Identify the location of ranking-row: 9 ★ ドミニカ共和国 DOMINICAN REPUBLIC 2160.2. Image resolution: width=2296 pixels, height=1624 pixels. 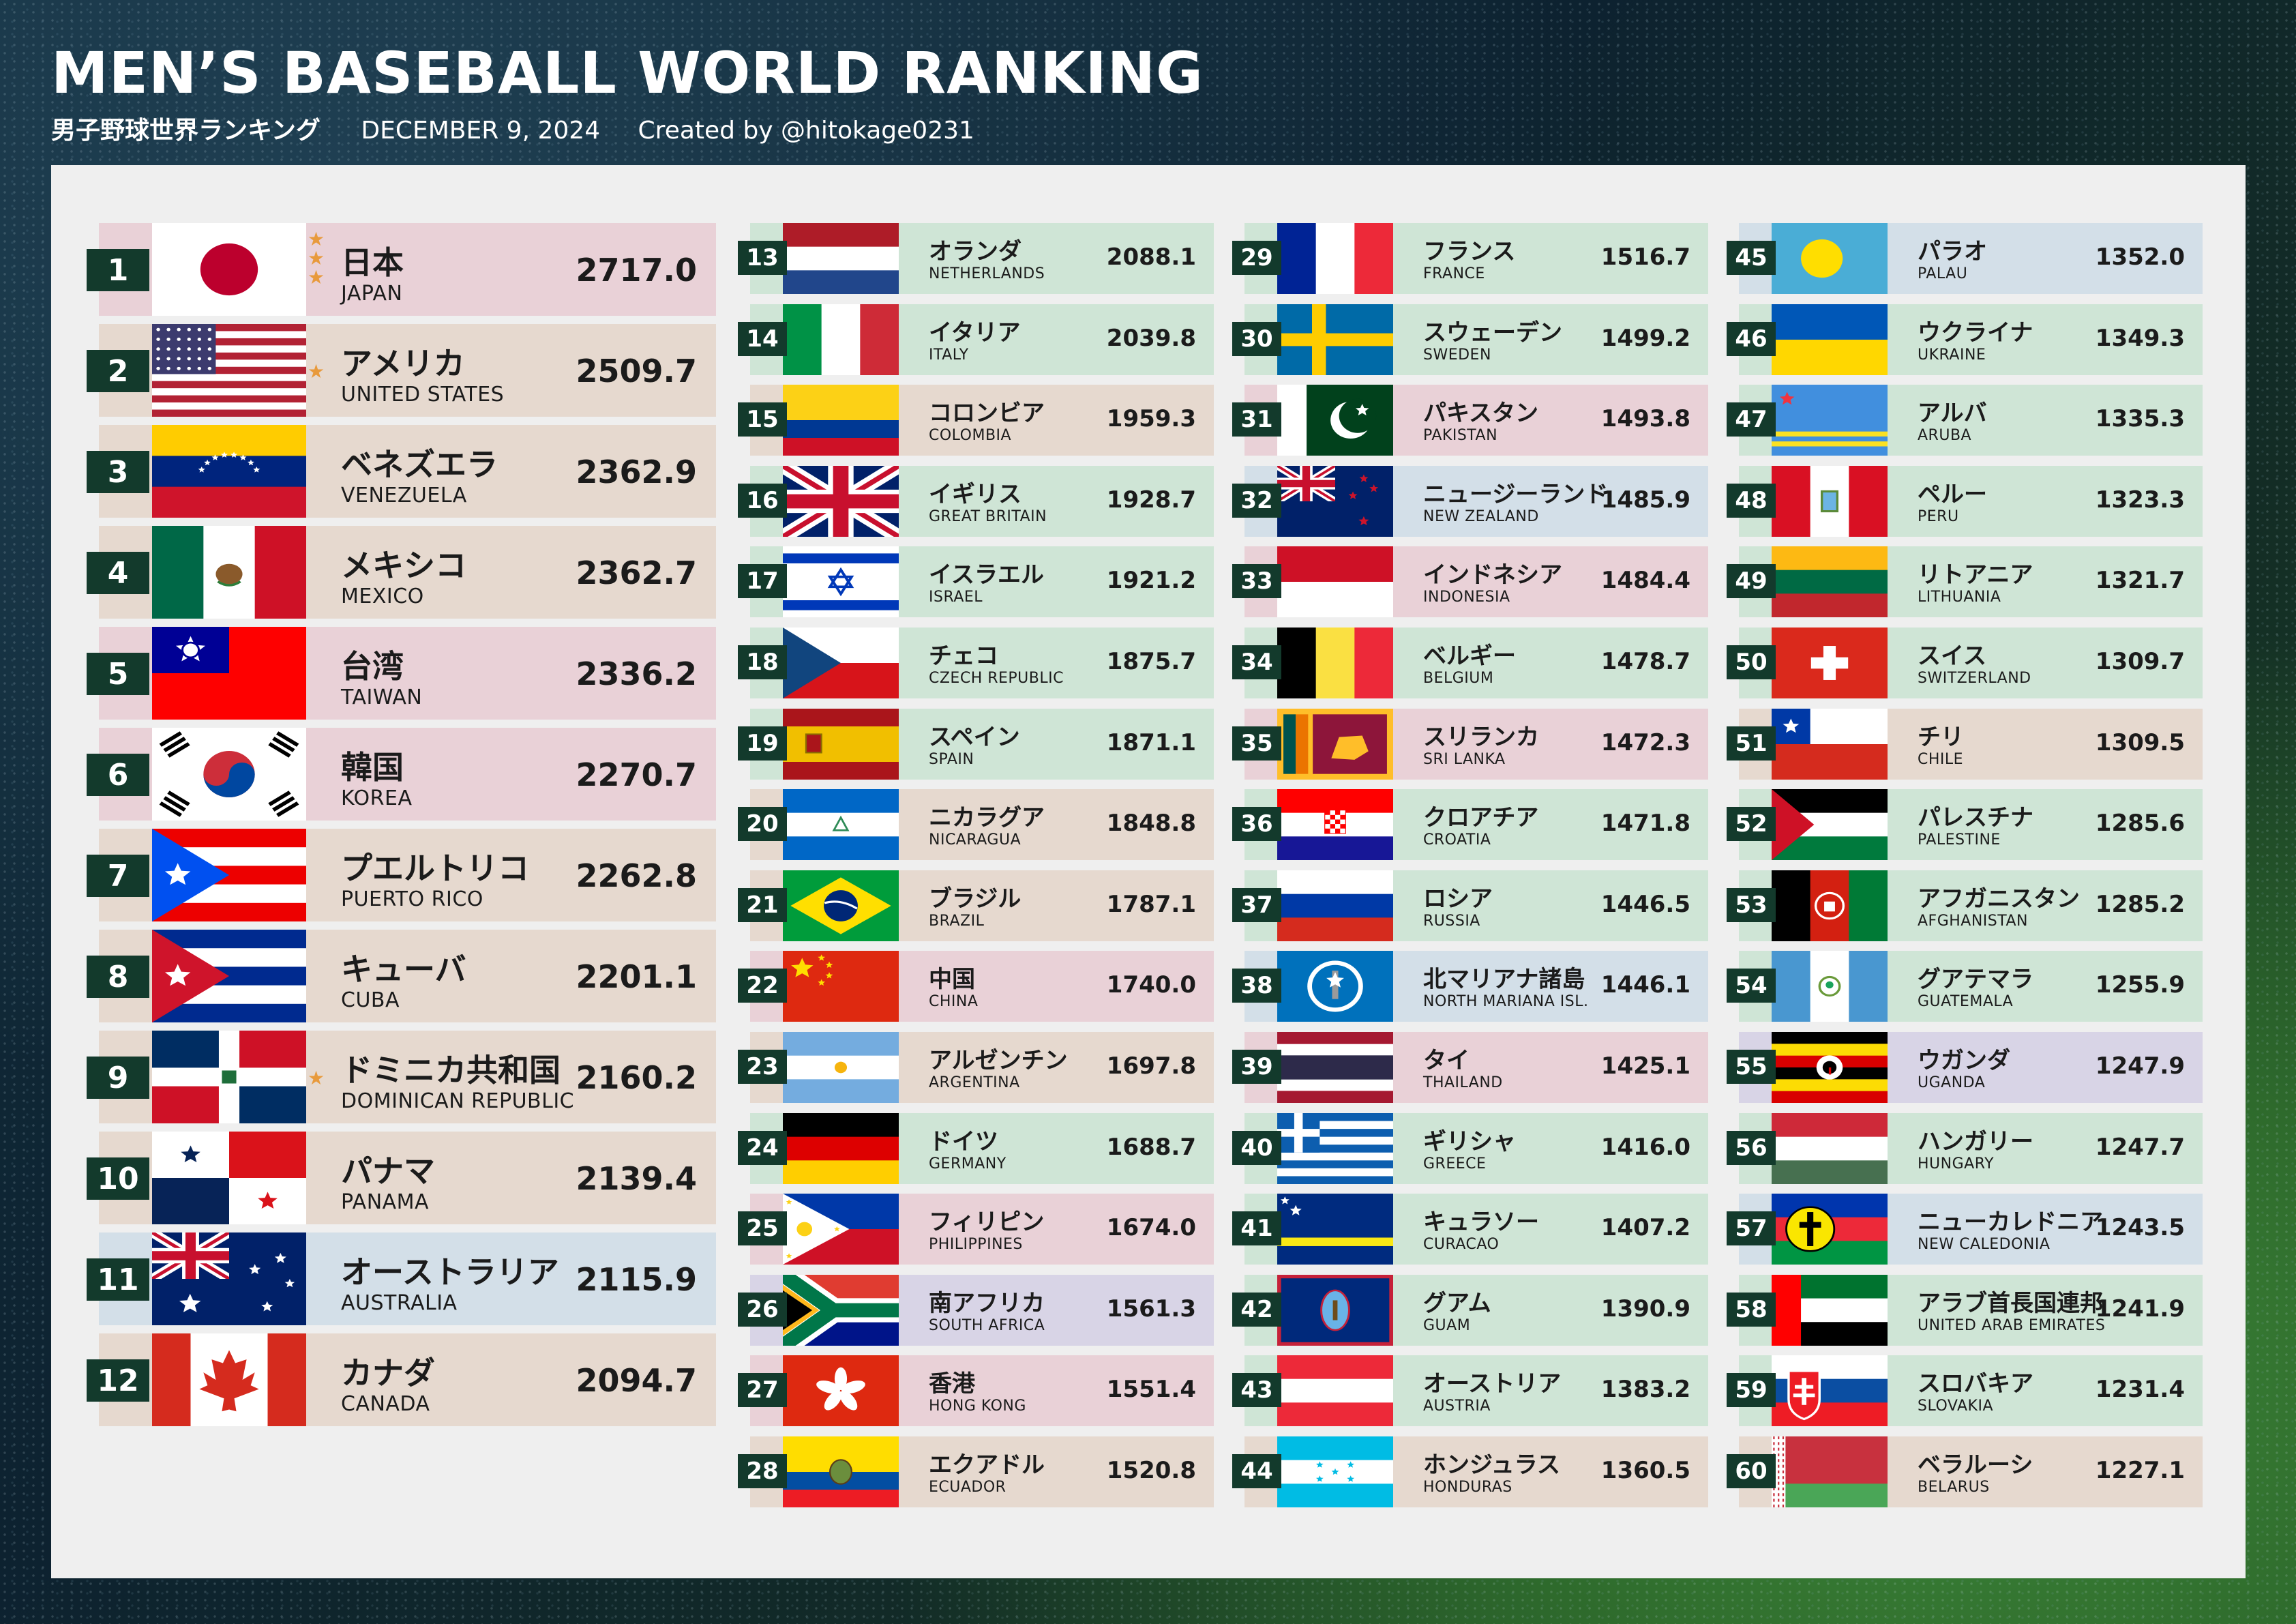
(402, 1077).